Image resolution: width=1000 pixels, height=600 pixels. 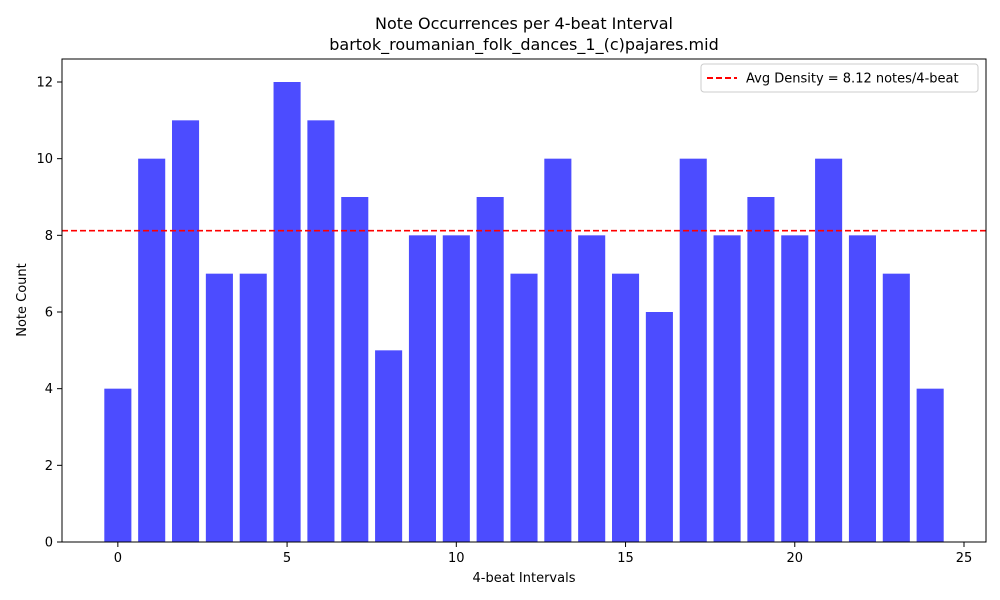 I want to click on y-axis-ticks: 0 2 4 6 8 10 12, so click(x=49, y=313).